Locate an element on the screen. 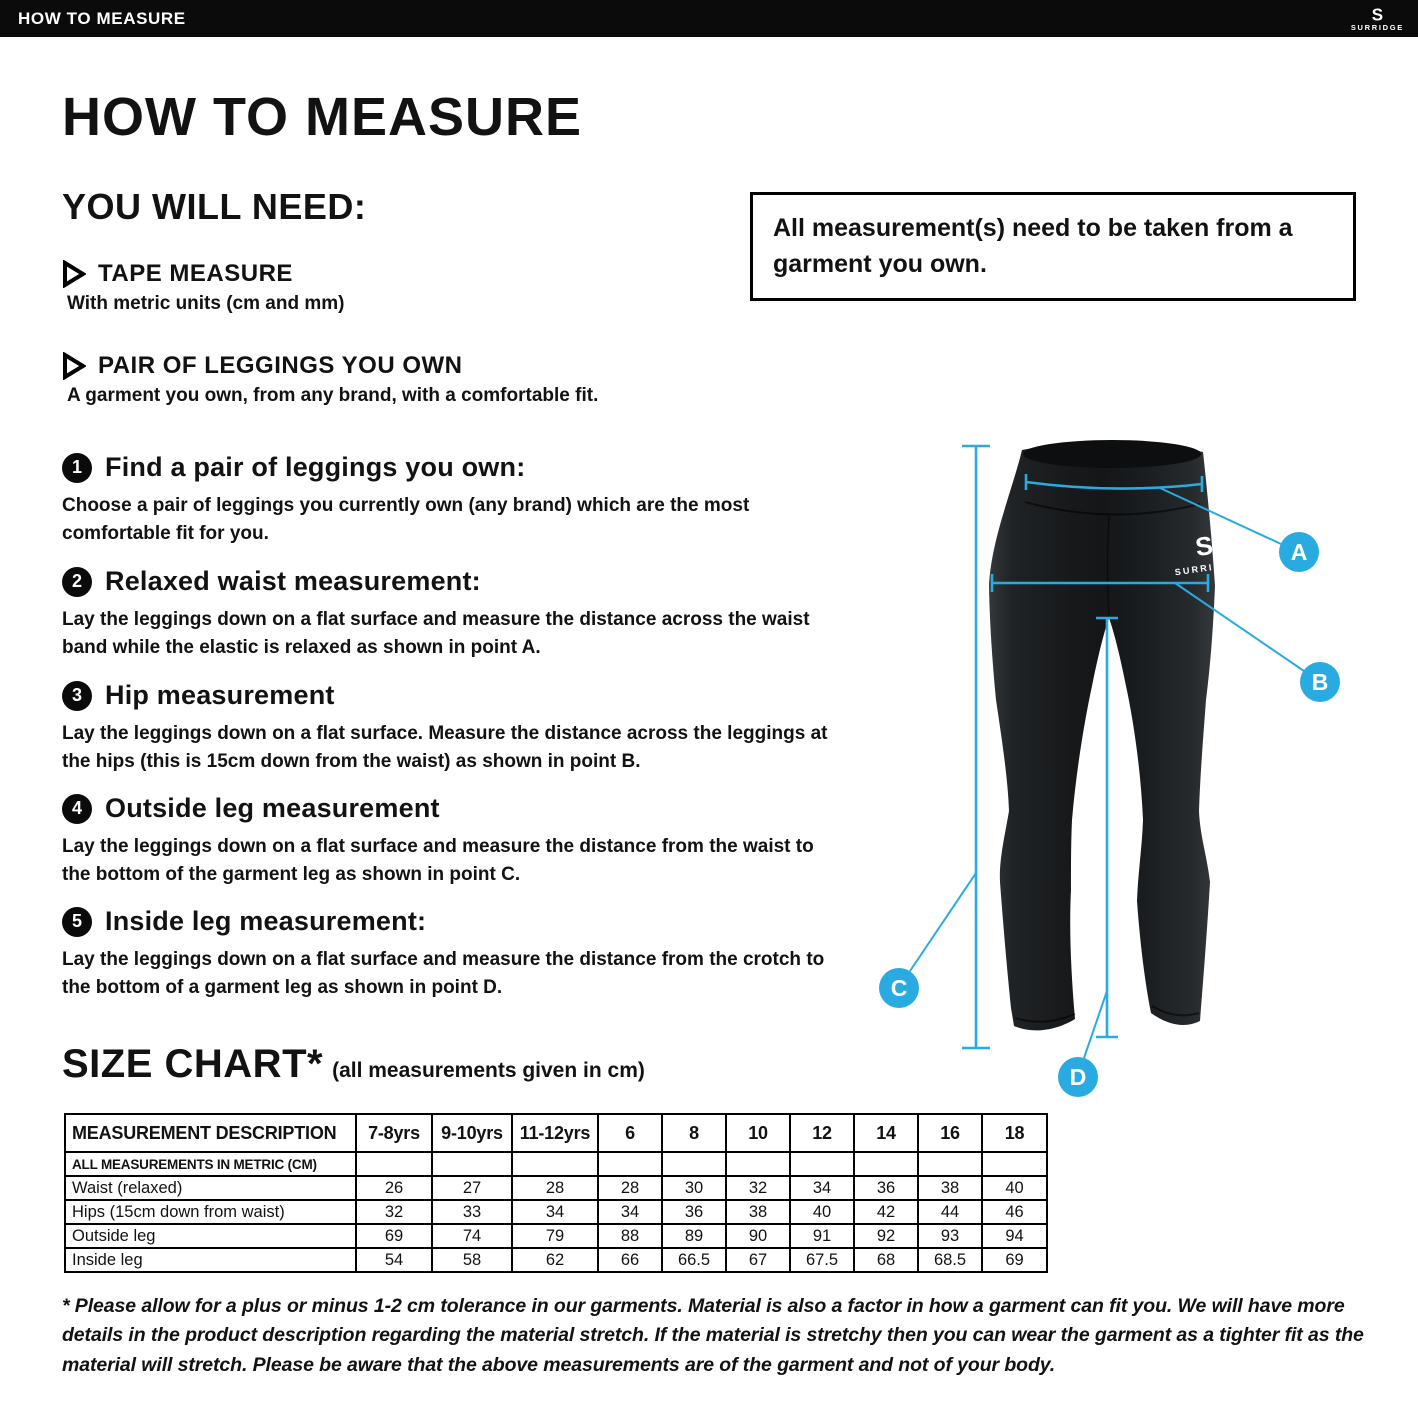 The height and width of the screenshot is (1418, 1418). cell: 46 is located at coordinates (1014, 1212).